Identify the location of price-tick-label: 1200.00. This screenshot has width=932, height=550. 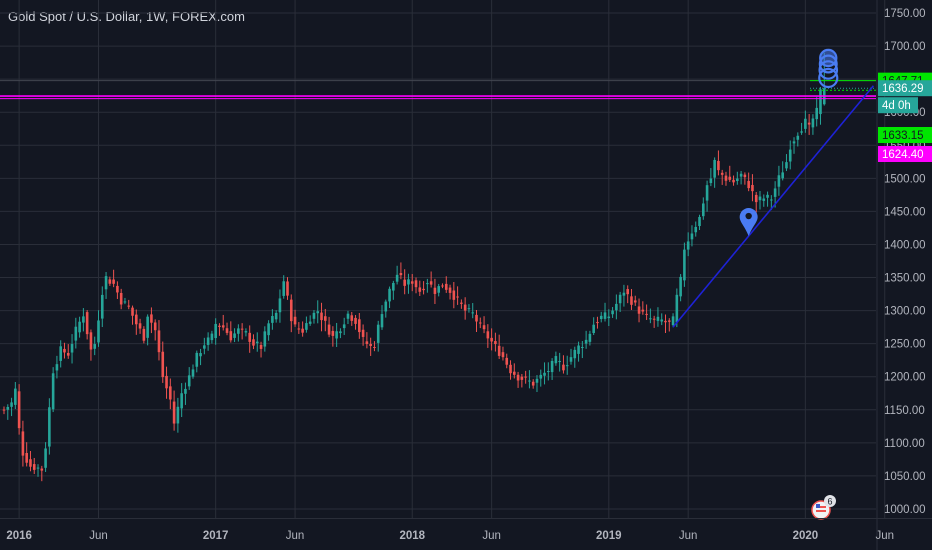
(905, 378).